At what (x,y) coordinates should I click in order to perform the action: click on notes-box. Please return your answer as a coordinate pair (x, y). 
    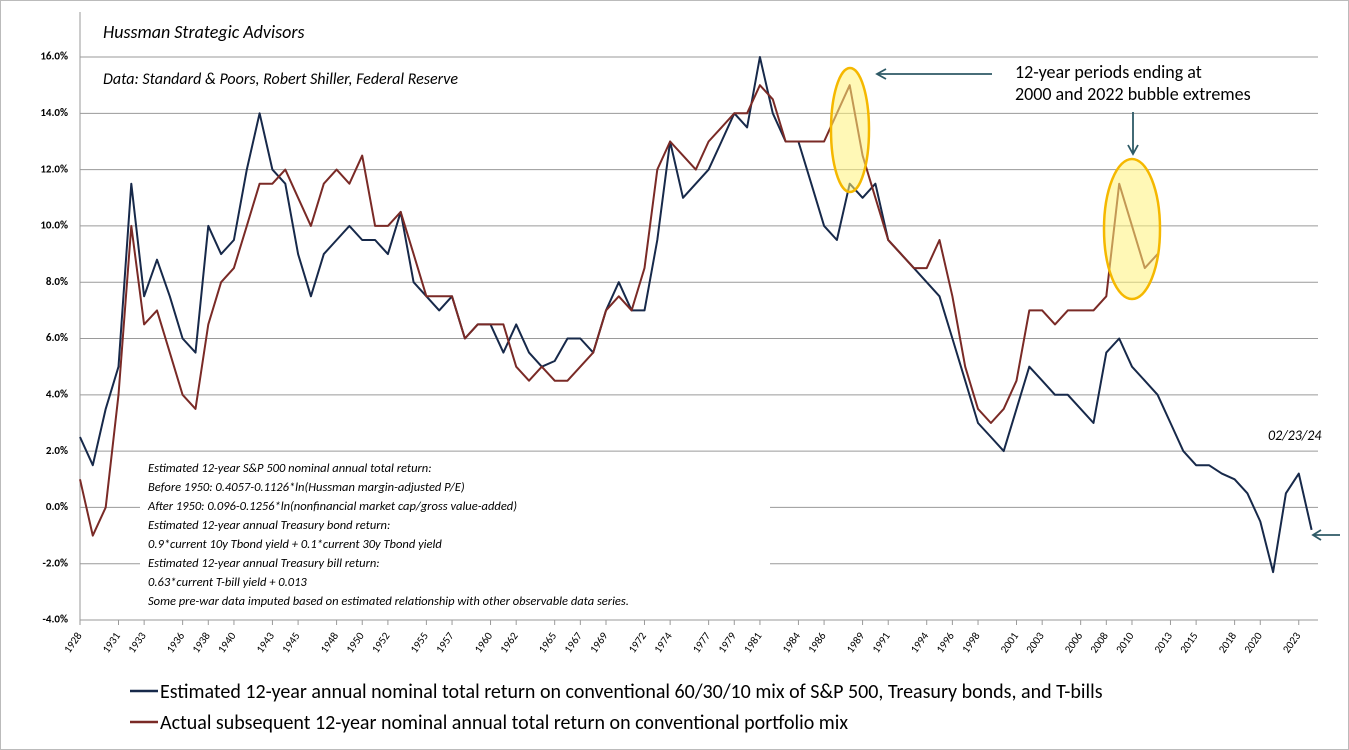
    Looking at the image, I should click on (455, 535).